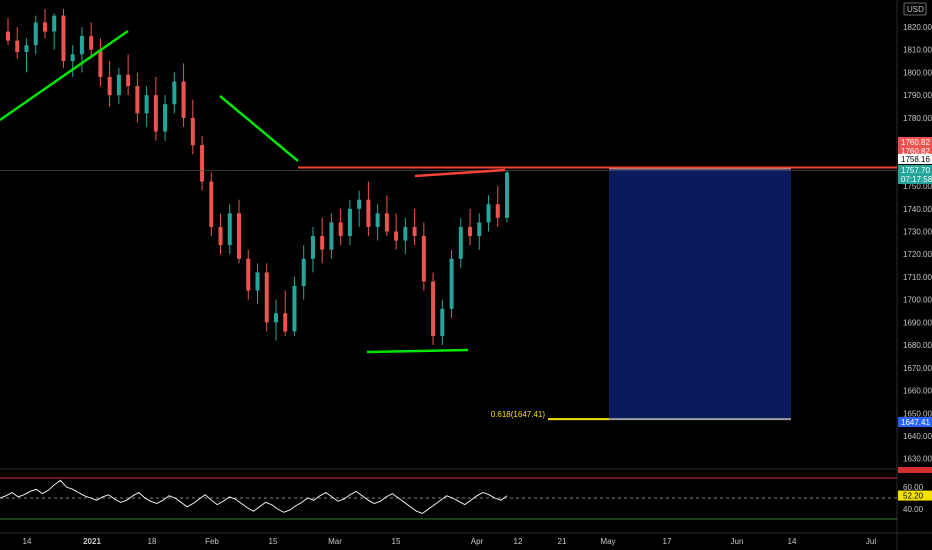  I want to click on x-tick-label: 17, so click(667, 541).